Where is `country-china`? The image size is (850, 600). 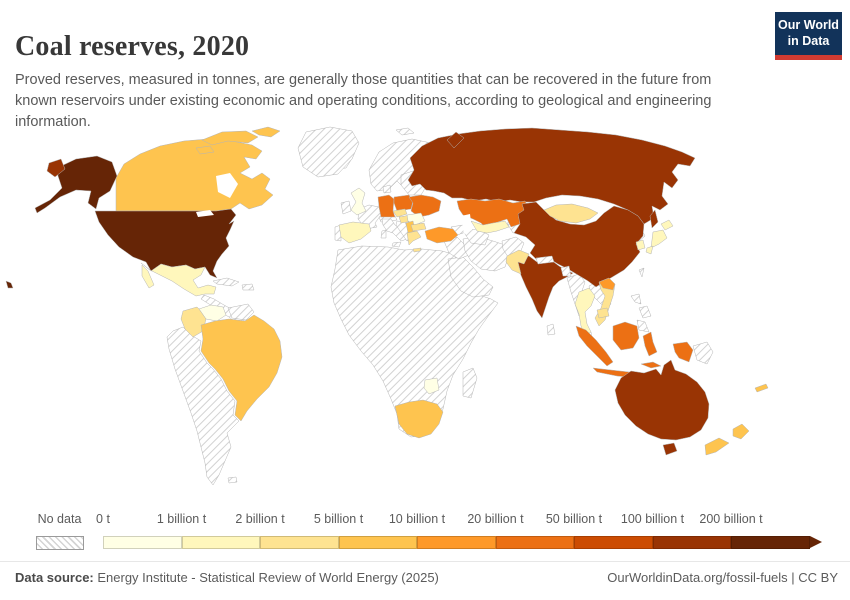
country-china is located at coordinates (579, 244).